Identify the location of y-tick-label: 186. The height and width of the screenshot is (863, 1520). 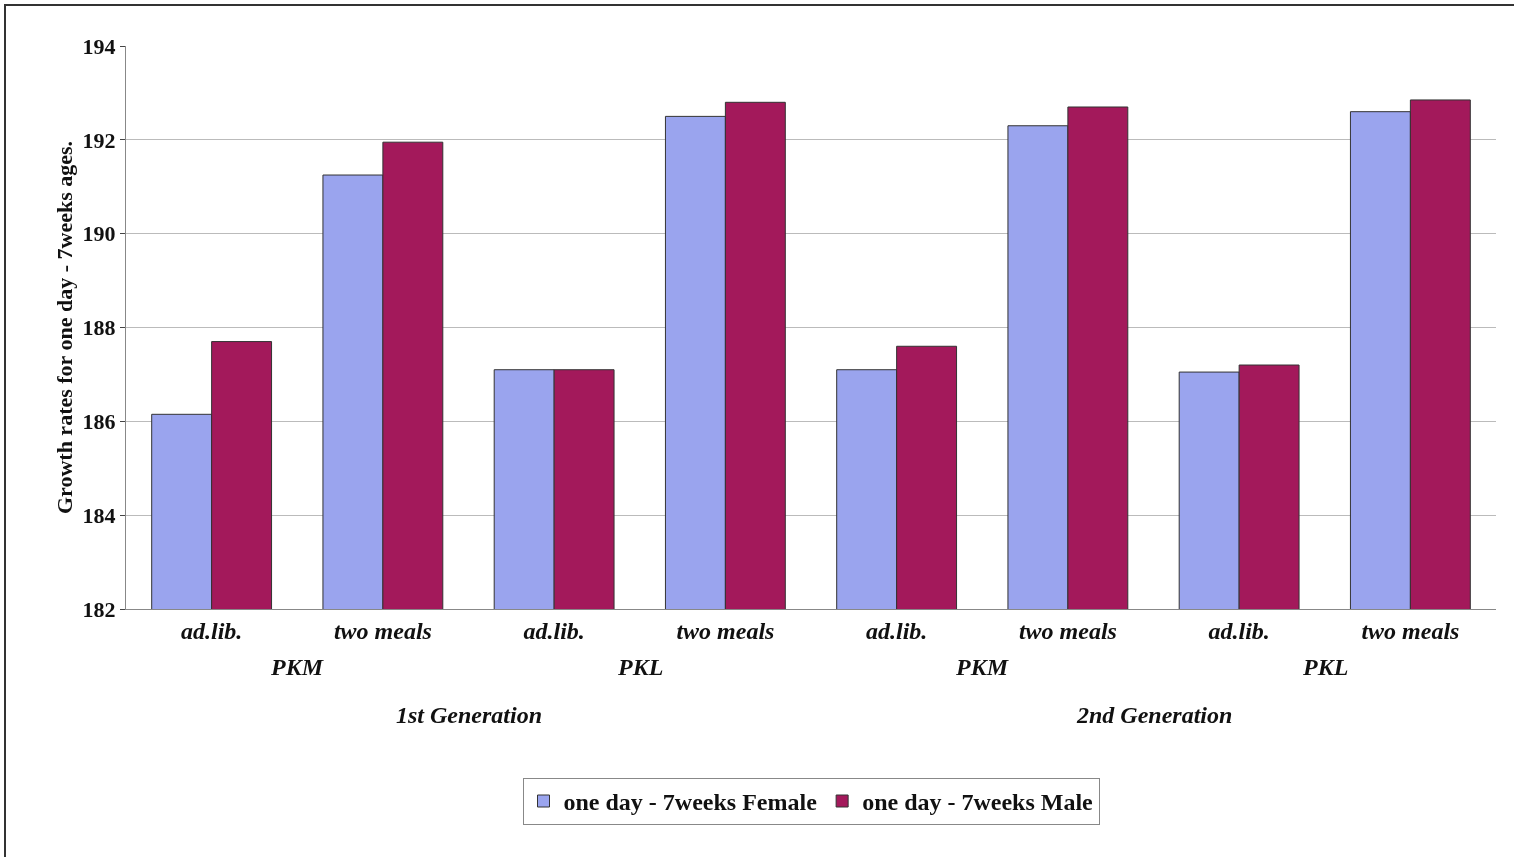
(99, 422).